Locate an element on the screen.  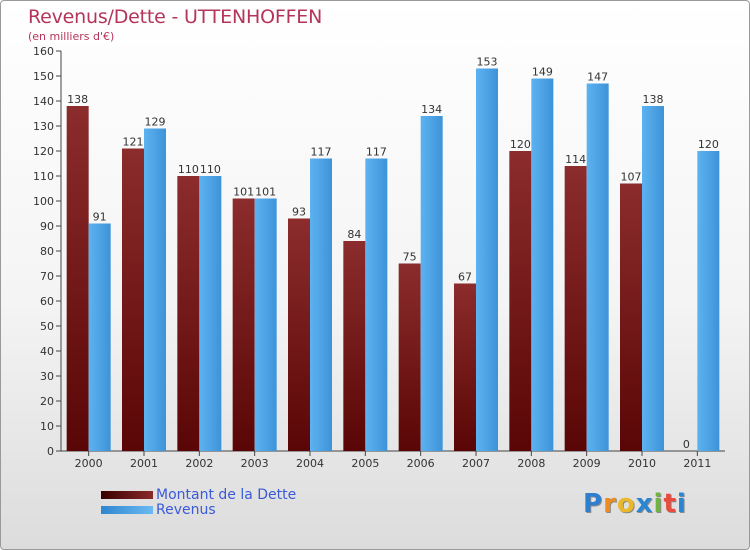
data-label-debt: 121 is located at coordinates (133, 142).